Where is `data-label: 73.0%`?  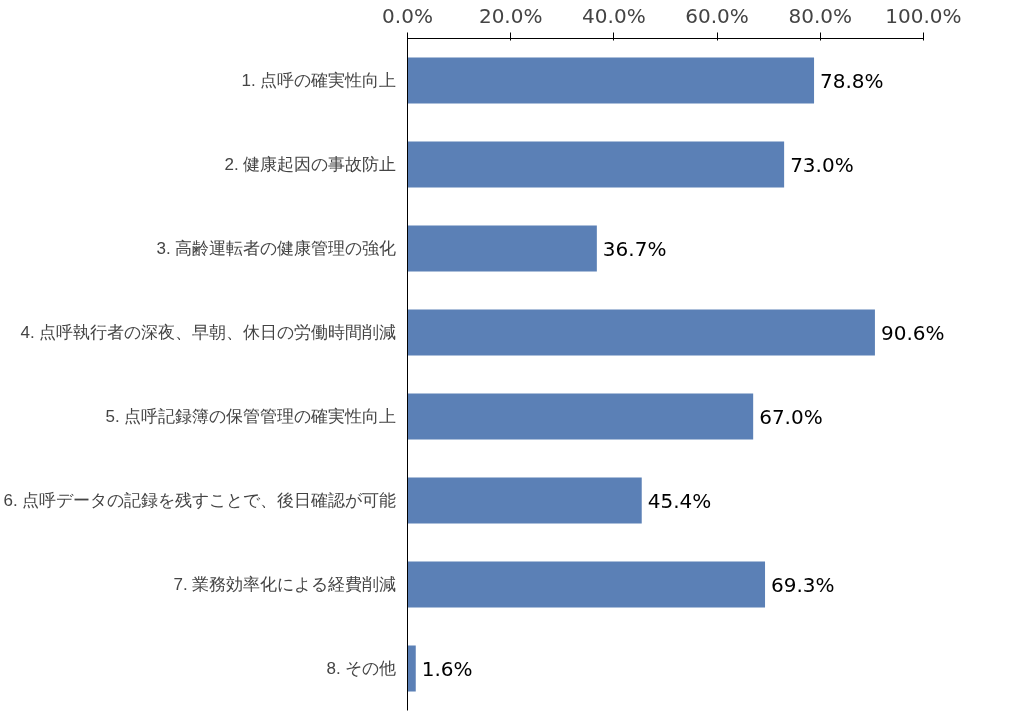 data-label: 73.0% is located at coordinates (822, 164).